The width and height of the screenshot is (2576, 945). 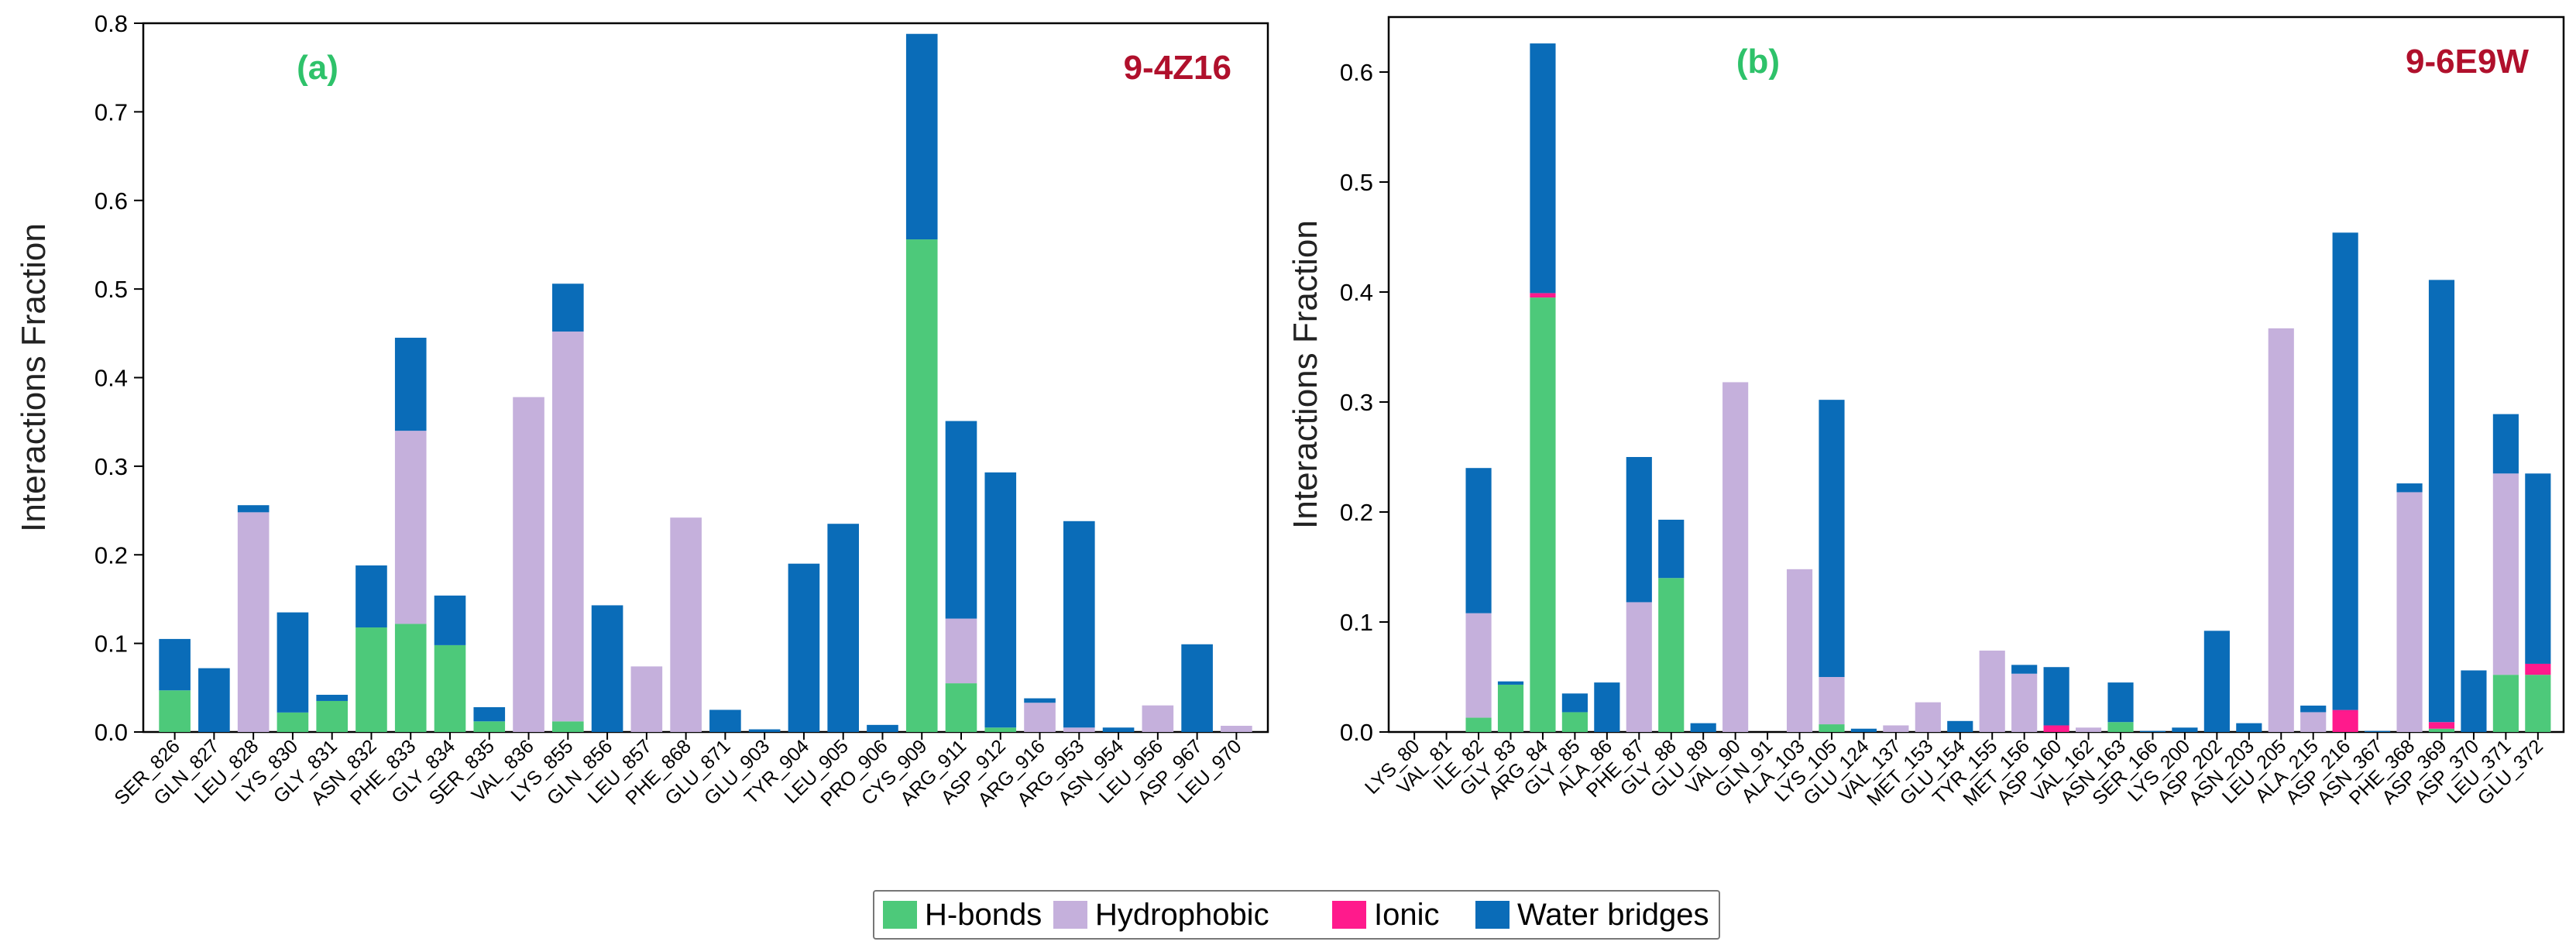 I want to click on chart-title: 9-6E9W, so click(x=2467, y=62).